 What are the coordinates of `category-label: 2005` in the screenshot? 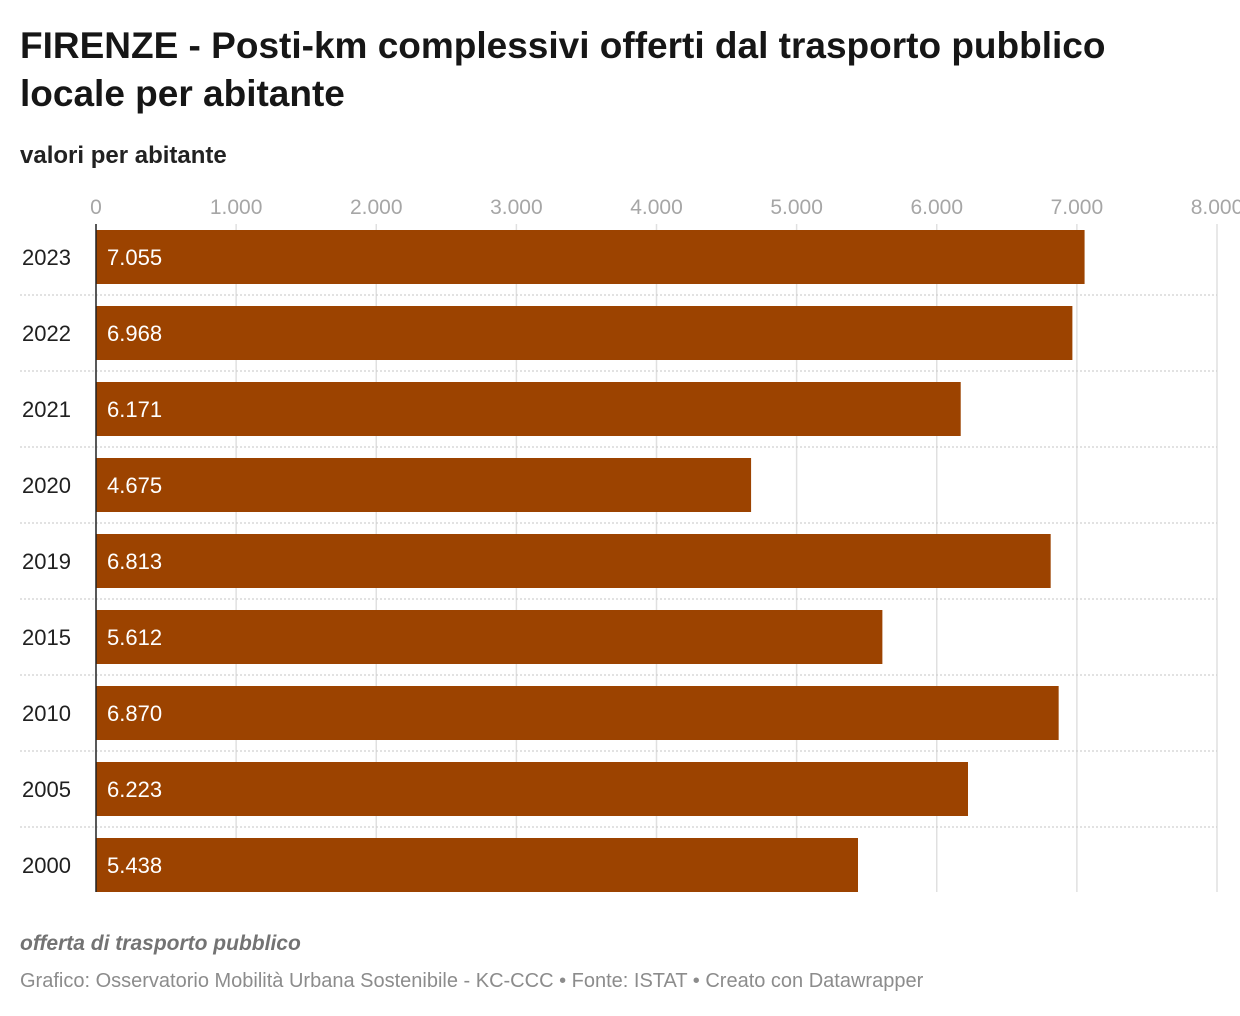 It's located at (46, 789).